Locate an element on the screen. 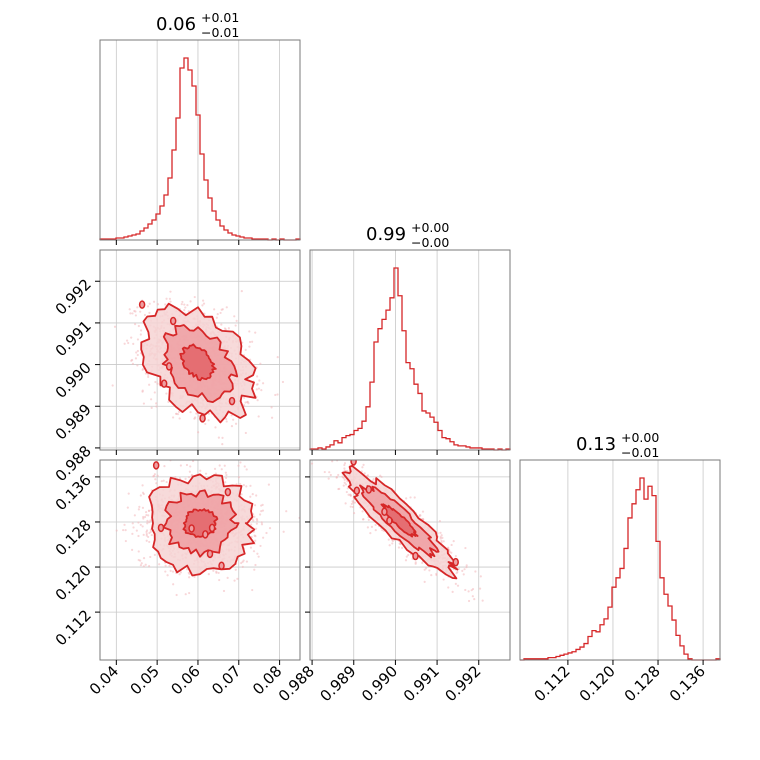  histogram-p2 is located at coordinates (410, 359).